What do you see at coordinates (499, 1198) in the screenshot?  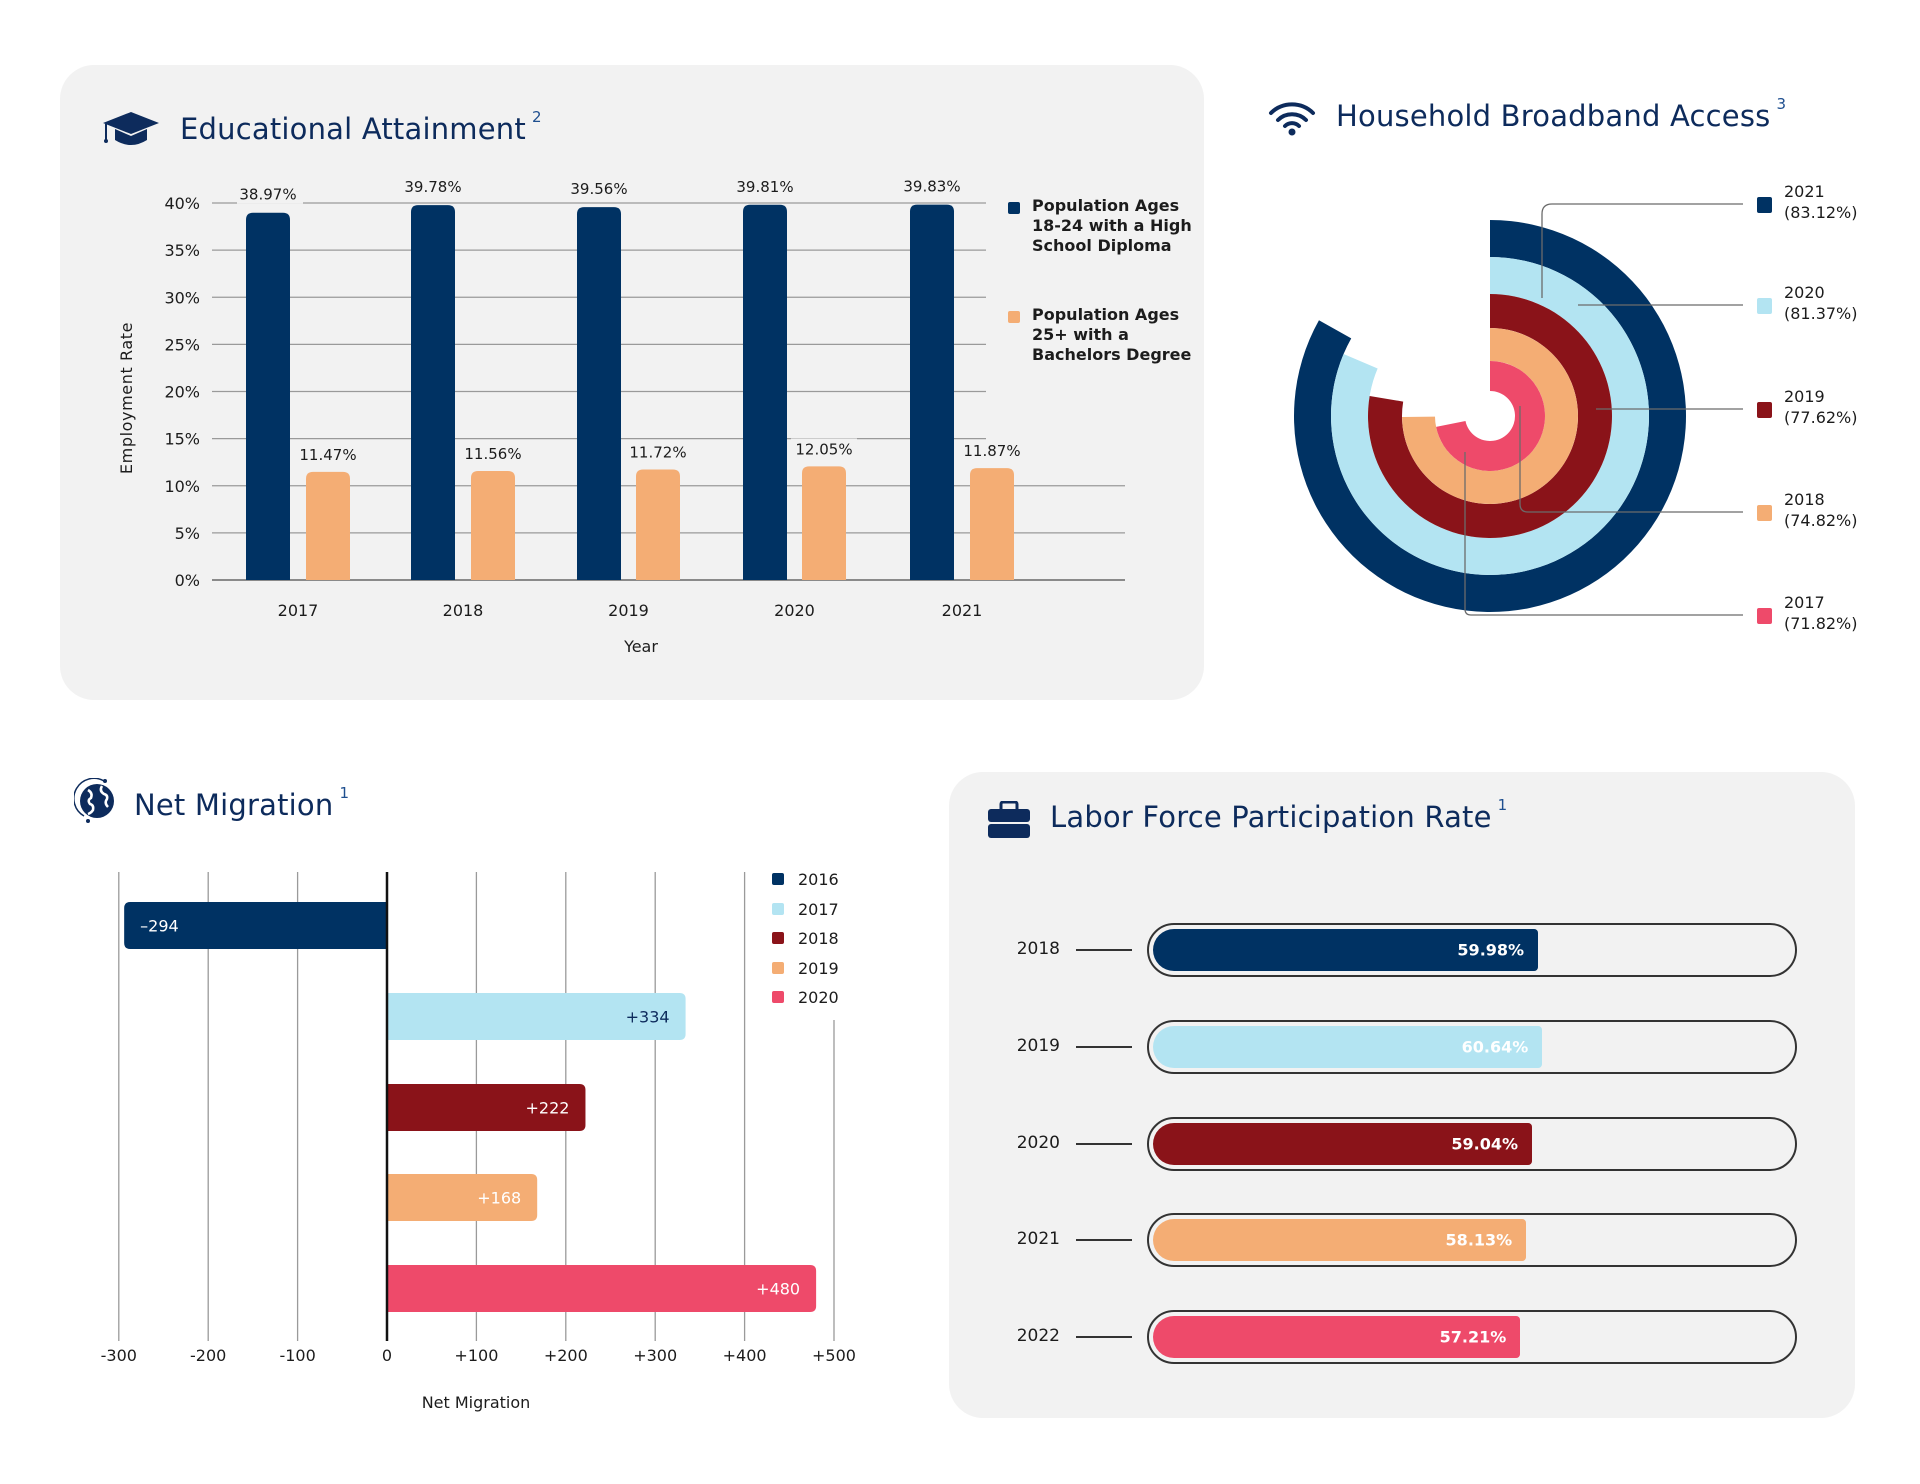 I see `bar-value-label: +168` at bounding box center [499, 1198].